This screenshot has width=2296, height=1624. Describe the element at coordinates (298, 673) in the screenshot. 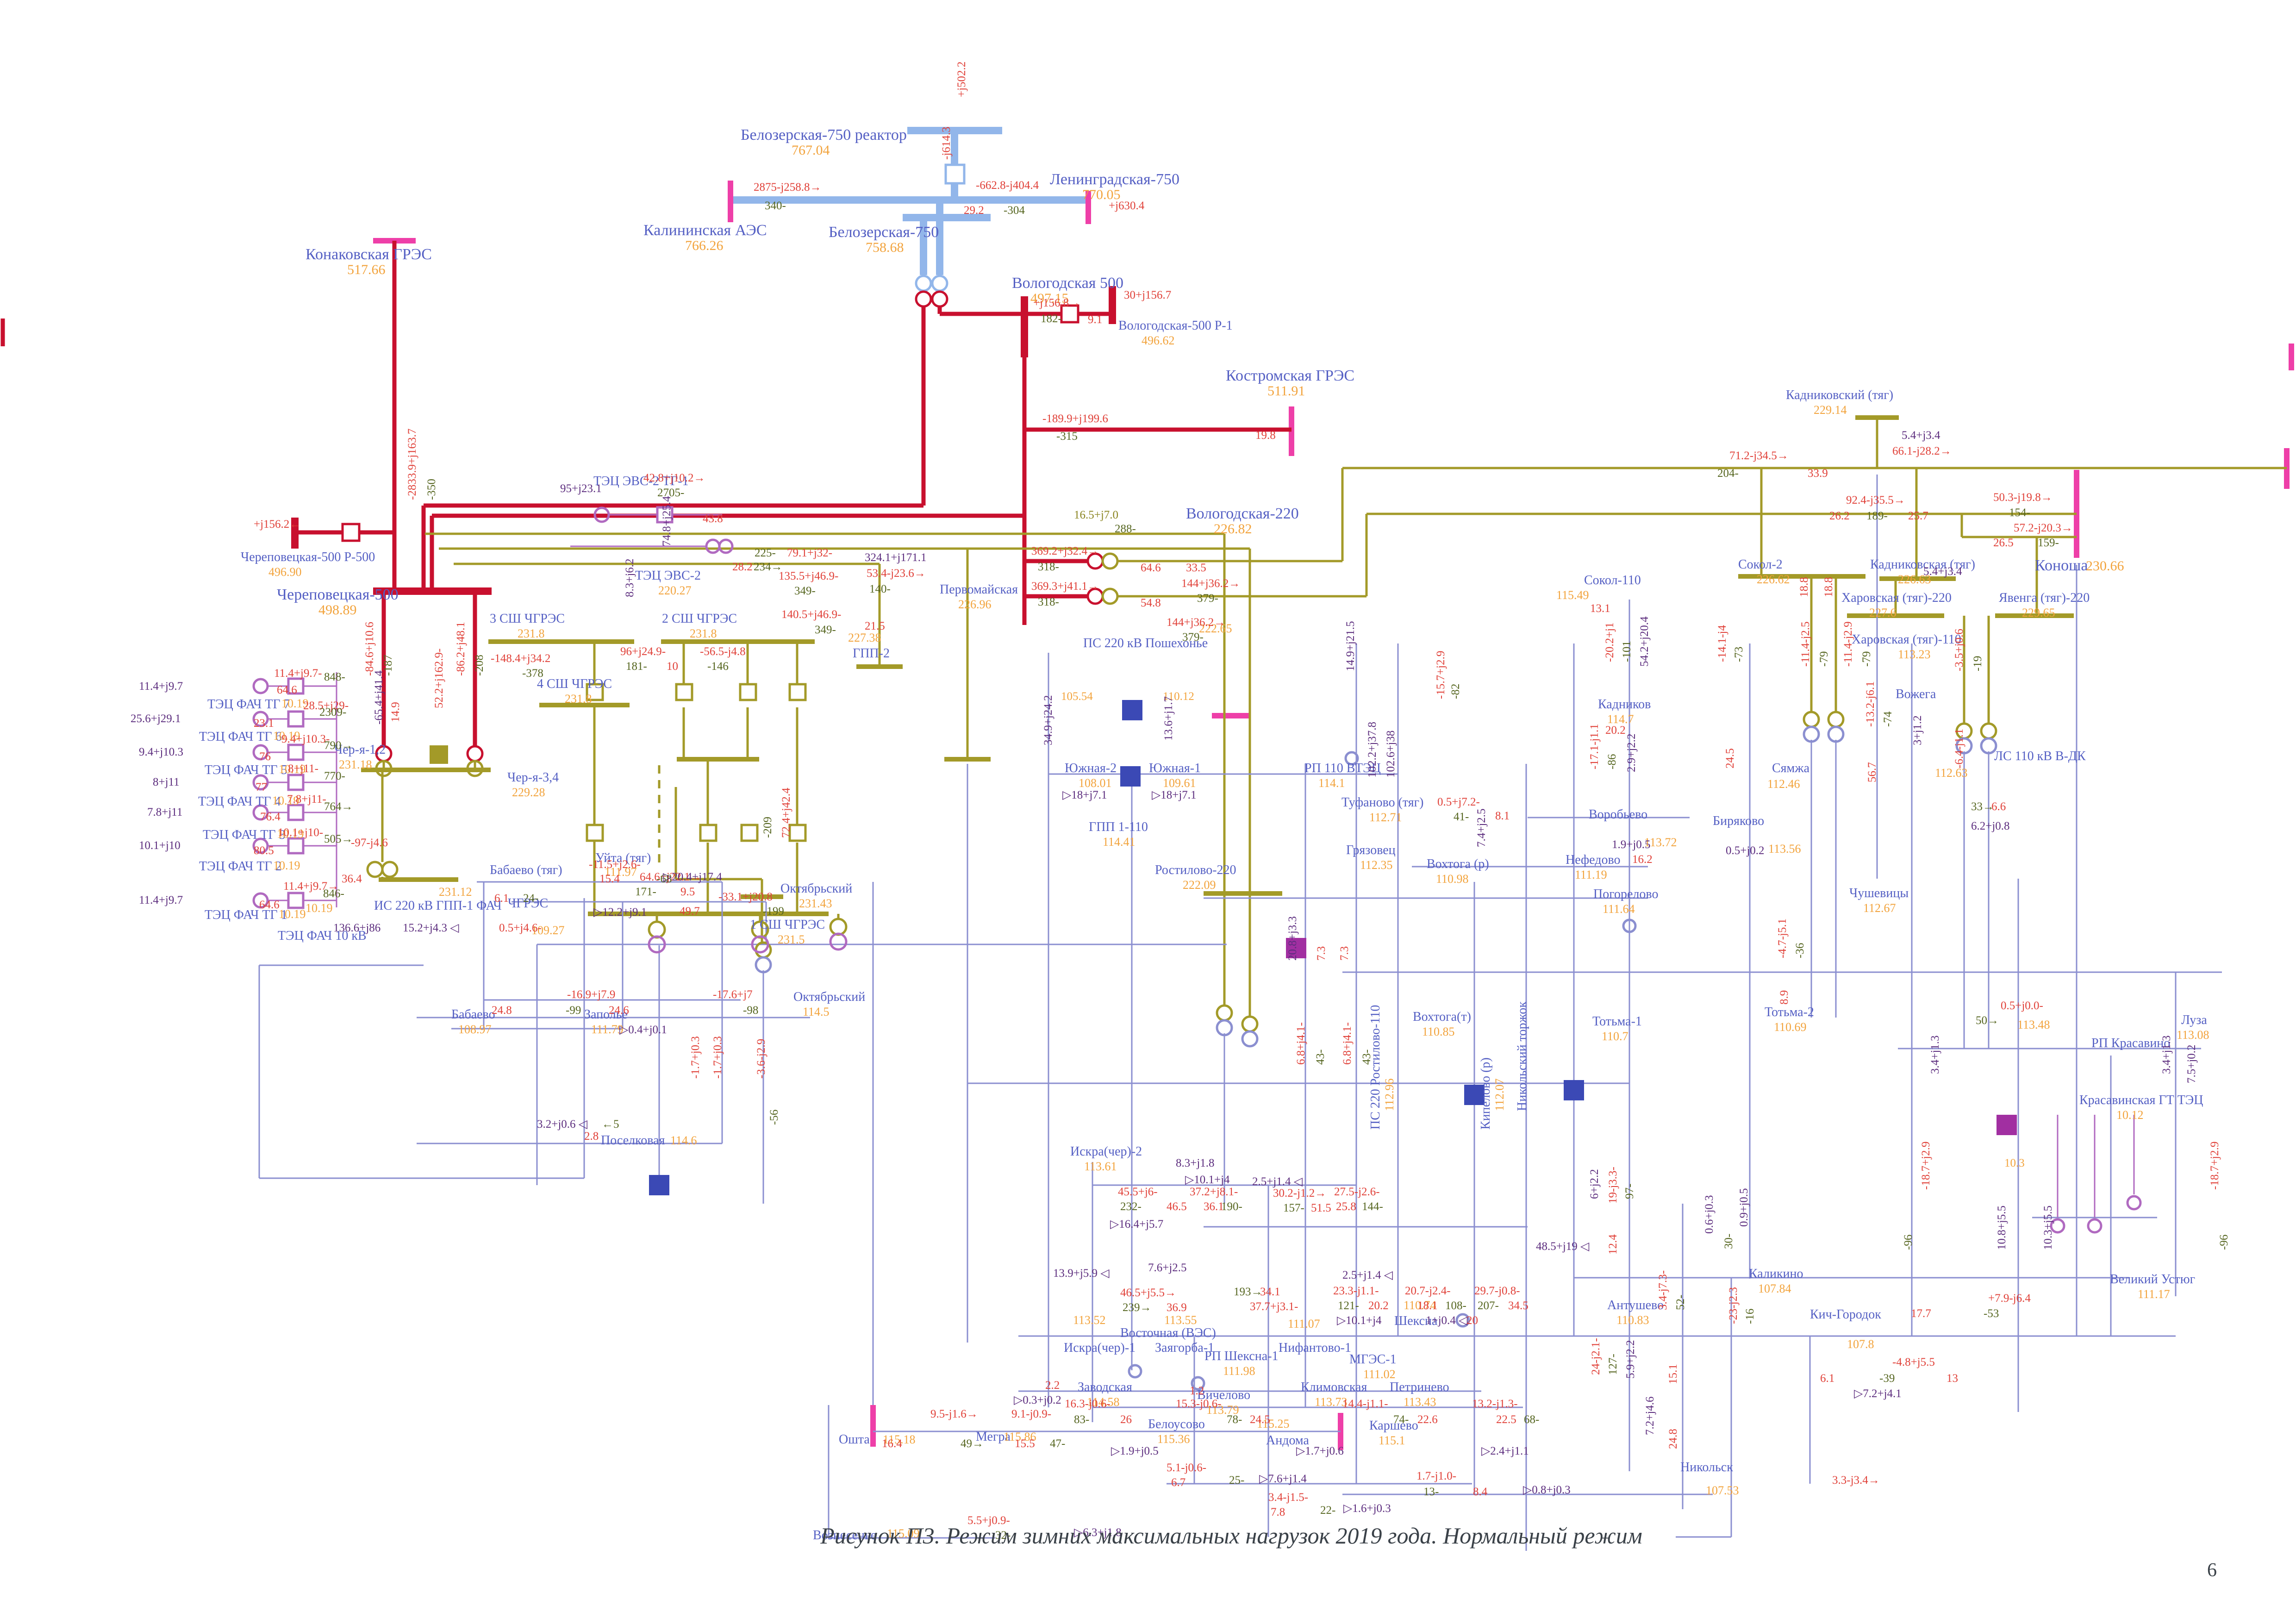

I see `flow-label: 11.4+j9.7-` at that location.